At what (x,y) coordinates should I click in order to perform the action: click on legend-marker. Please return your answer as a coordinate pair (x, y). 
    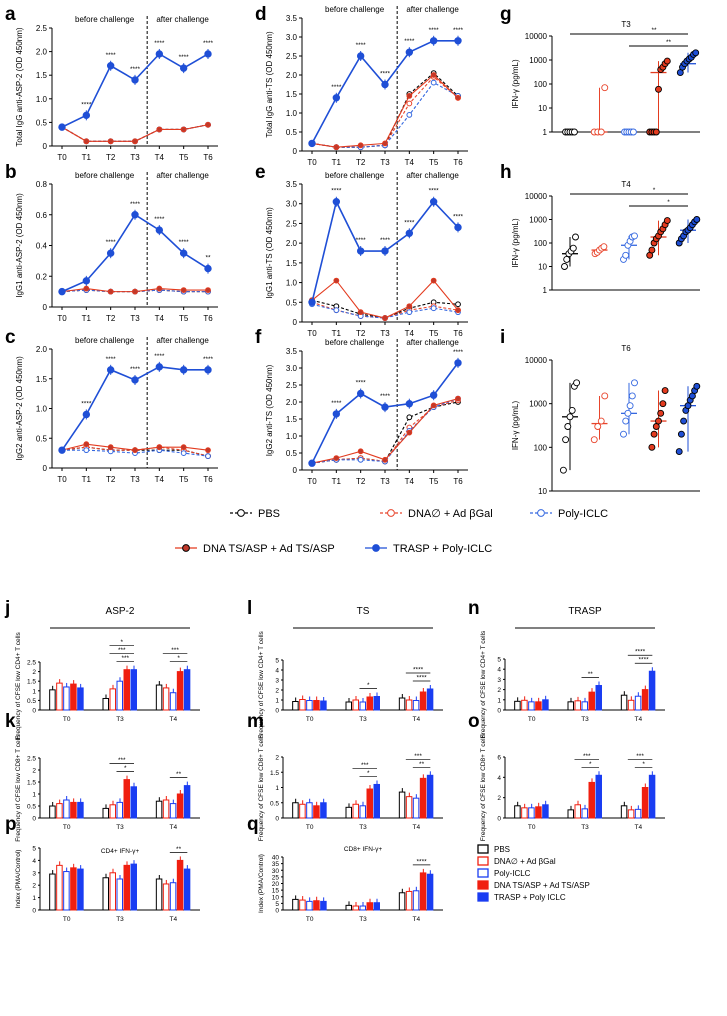
    Looking at the image, I should click on (241, 513).